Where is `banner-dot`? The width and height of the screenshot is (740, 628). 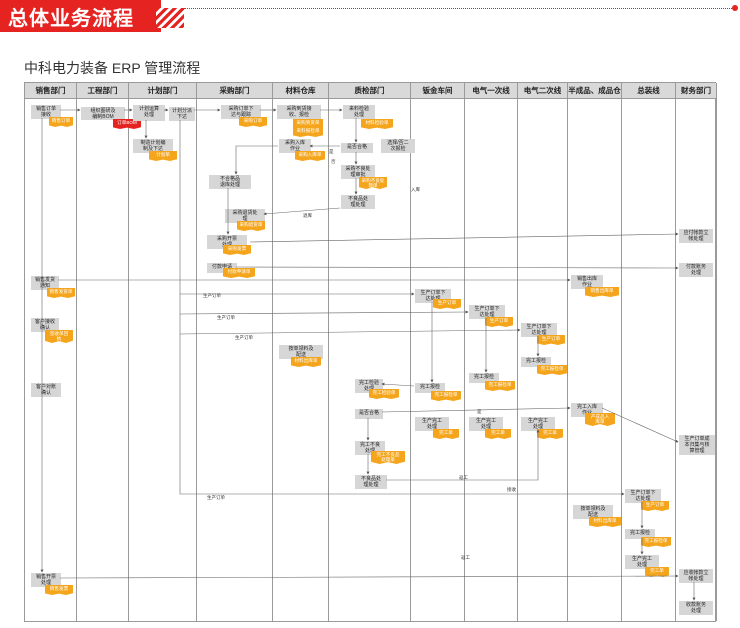 banner-dot is located at coordinates (735, 8).